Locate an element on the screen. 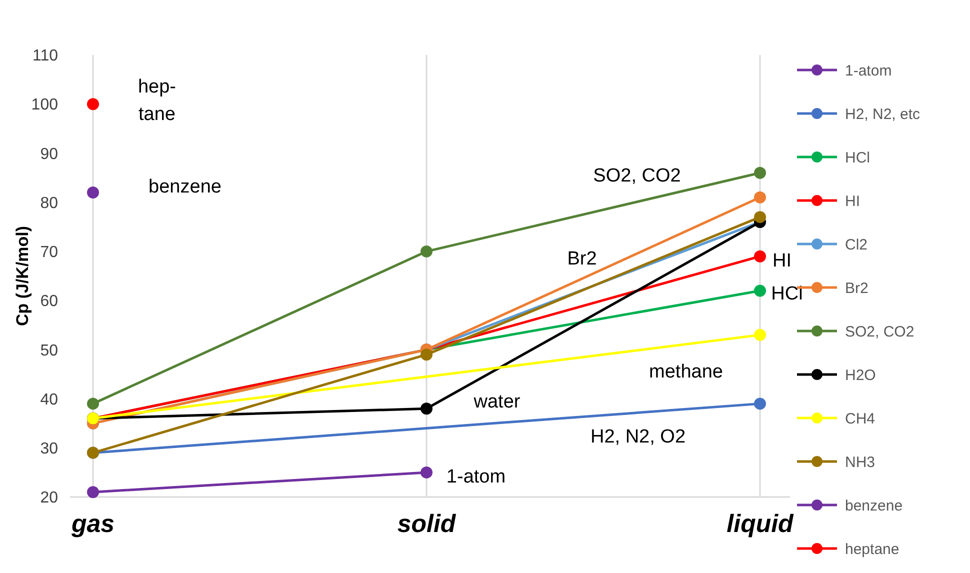 The height and width of the screenshot is (573, 970). x-tick-label: liquid is located at coordinates (760, 524).